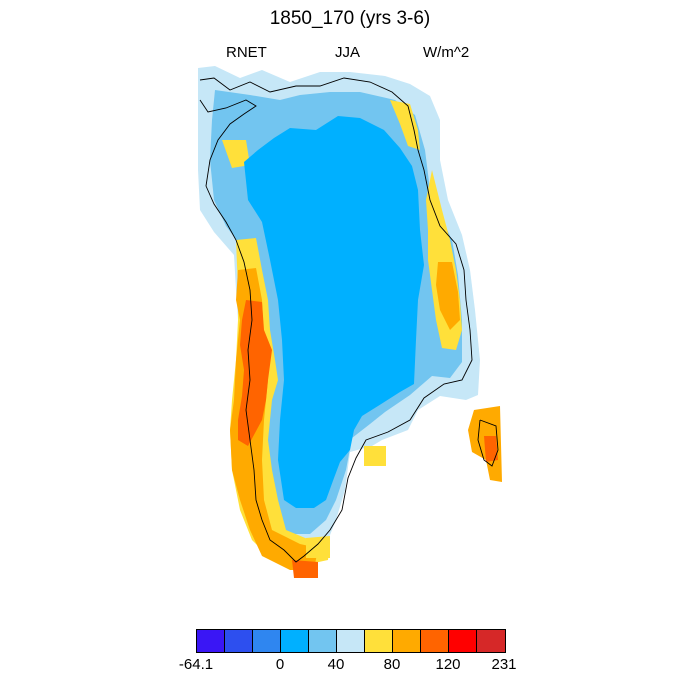 The image size is (700, 700). I want to click on map-ice-sheet, so click(334, 312).